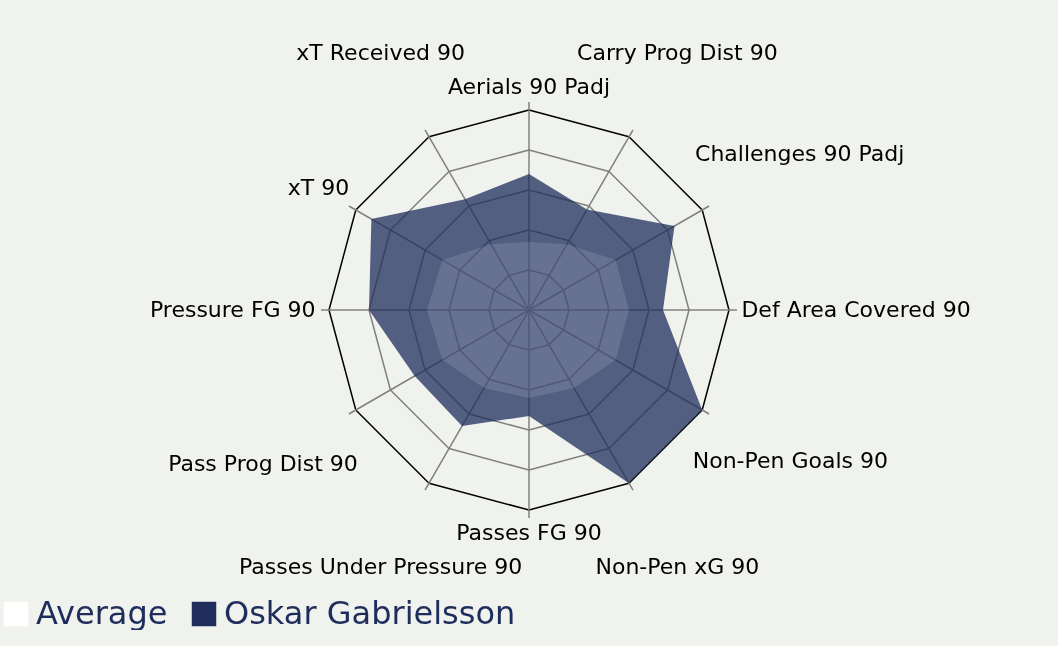 This screenshot has width=1058, height=646. I want to click on spoke-label: Non-Pen xG 90, so click(677, 566).